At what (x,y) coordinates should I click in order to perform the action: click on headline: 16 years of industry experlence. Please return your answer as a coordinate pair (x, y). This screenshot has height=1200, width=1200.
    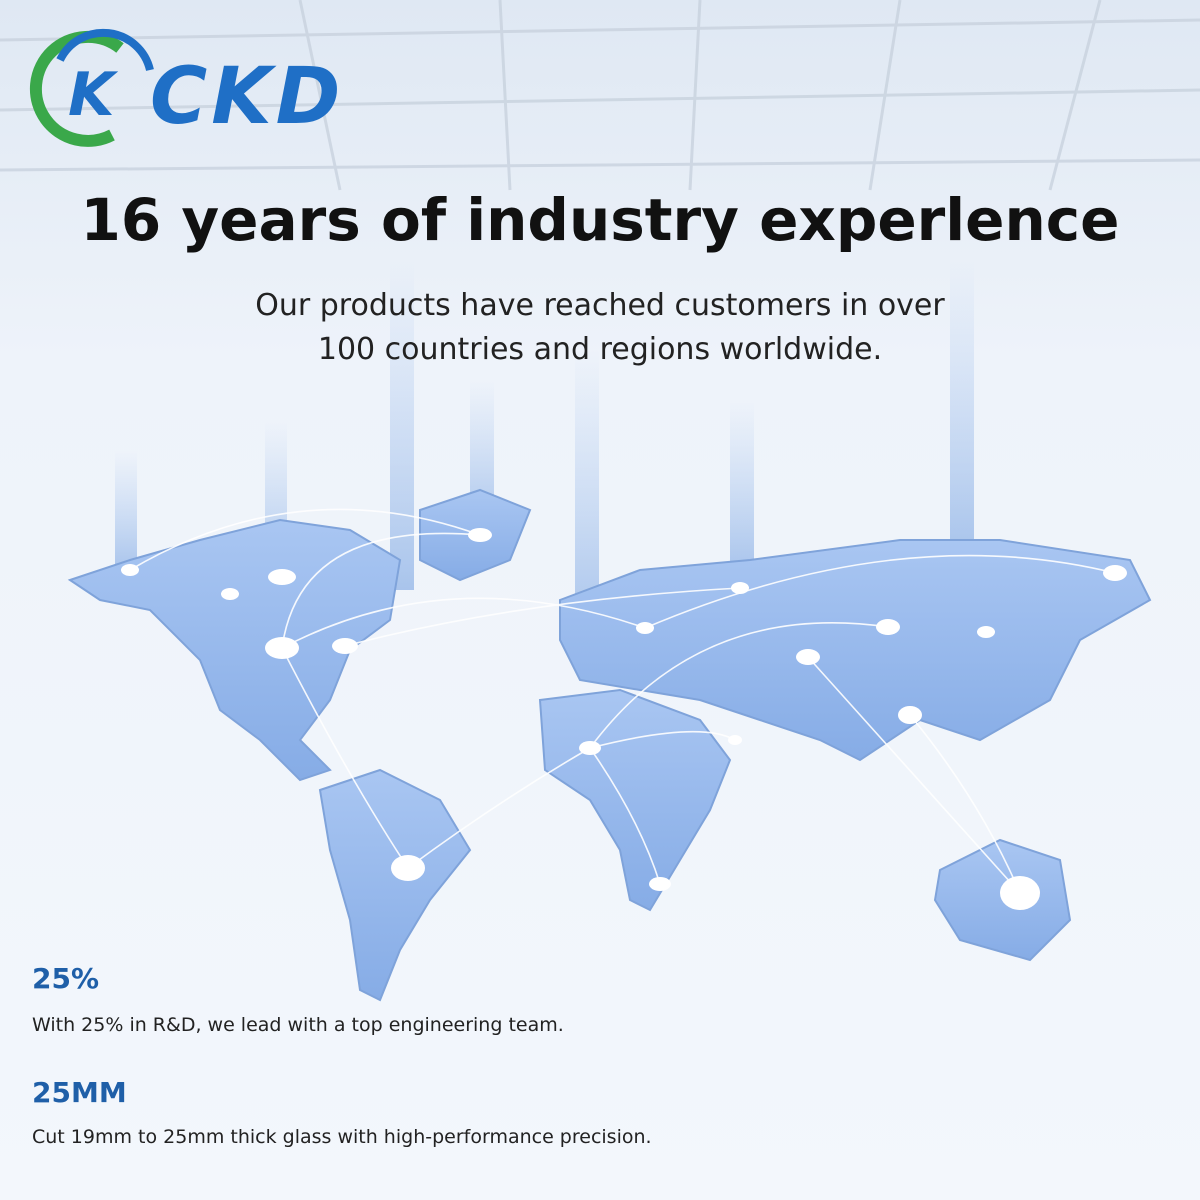
    Looking at the image, I should click on (600, 220).